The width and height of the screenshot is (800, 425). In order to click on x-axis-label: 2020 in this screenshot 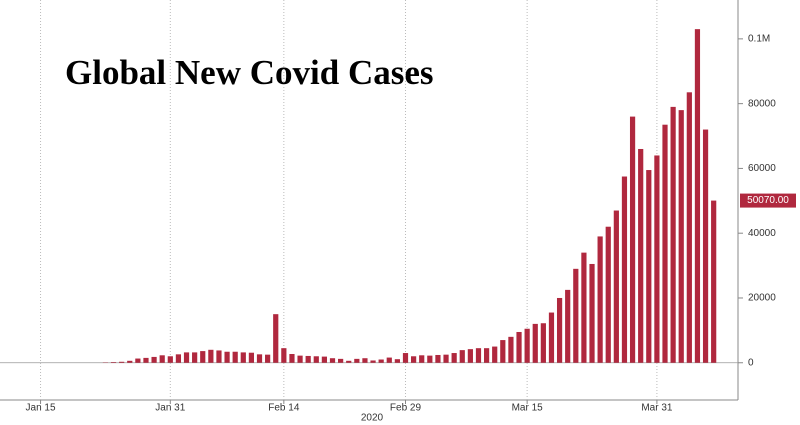, I will do `click(372, 418)`.